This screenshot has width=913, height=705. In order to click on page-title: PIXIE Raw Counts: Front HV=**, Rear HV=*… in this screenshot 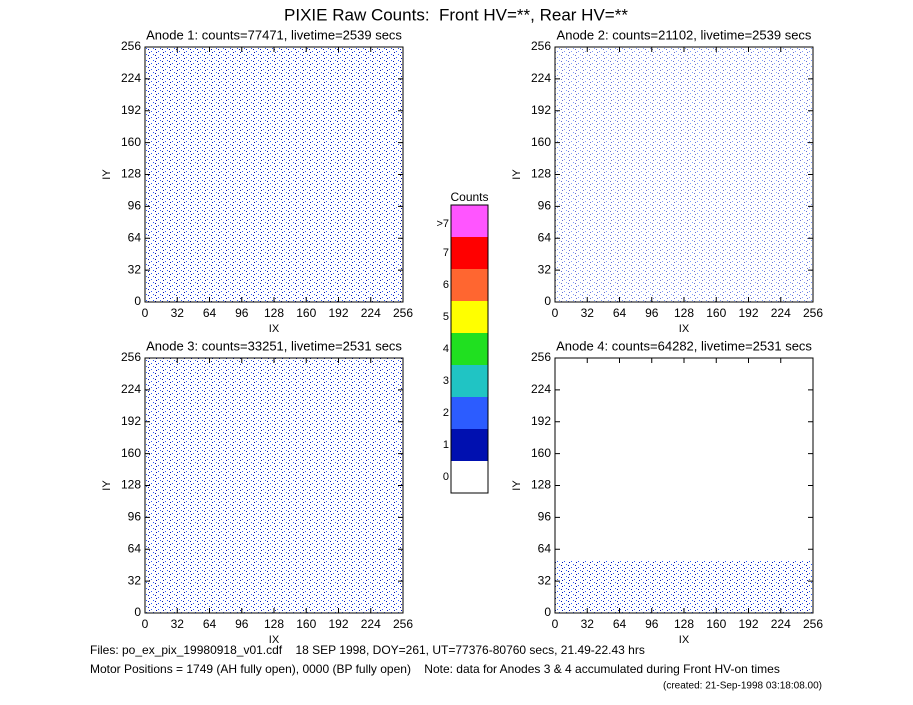, I will do `click(456, 14)`.